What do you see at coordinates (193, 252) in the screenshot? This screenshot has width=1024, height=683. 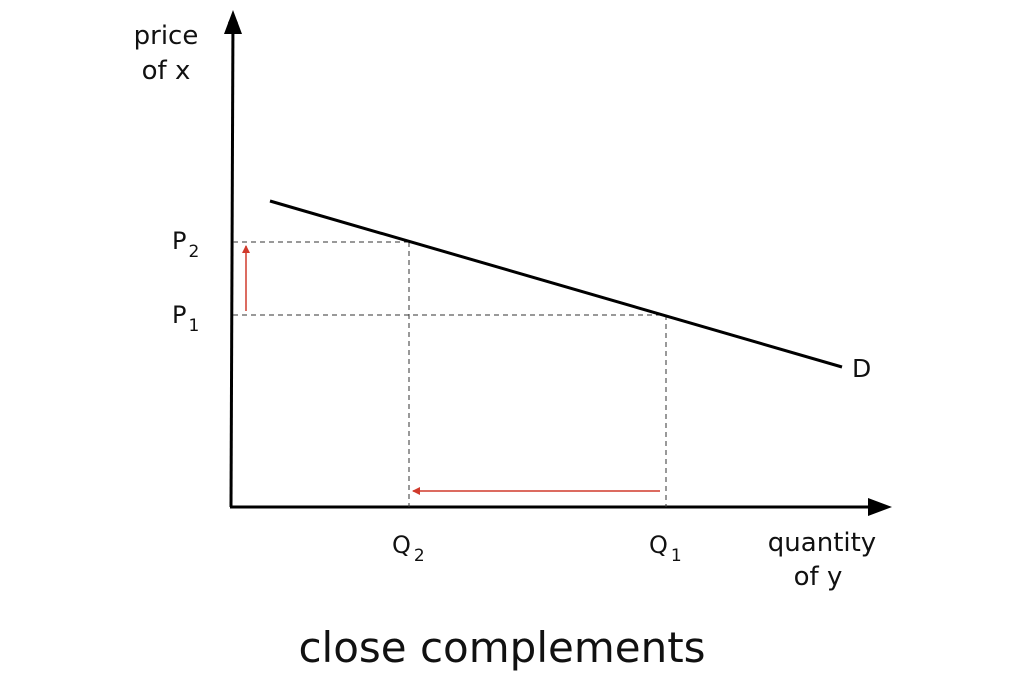 I see `price-subscript: 2` at bounding box center [193, 252].